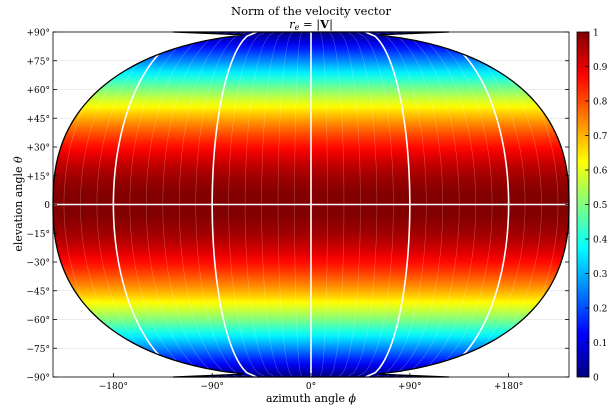  I want to click on y-tick-label: −90°, so click(39, 379).